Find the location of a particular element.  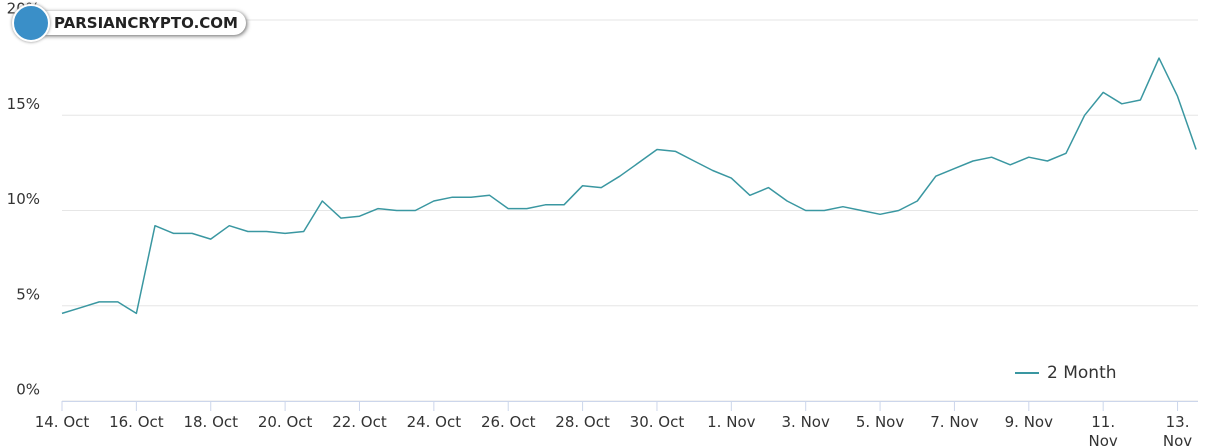

x-tick-label: 3. Nov is located at coordinates (805, 422).